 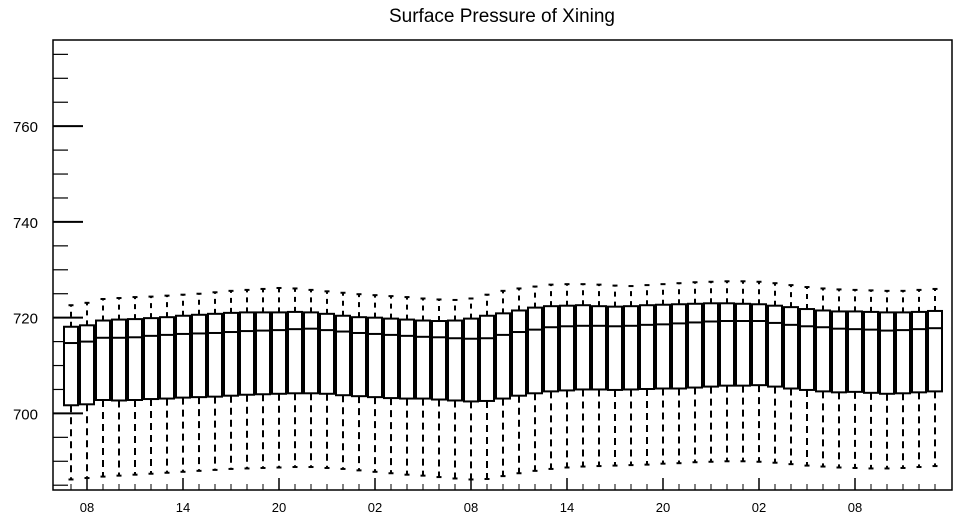 What do you see at coordinates (502, 16) in the screenshot?
I see `chart-title: Surface Pressure of Xining` at bounding box center [502, 16].